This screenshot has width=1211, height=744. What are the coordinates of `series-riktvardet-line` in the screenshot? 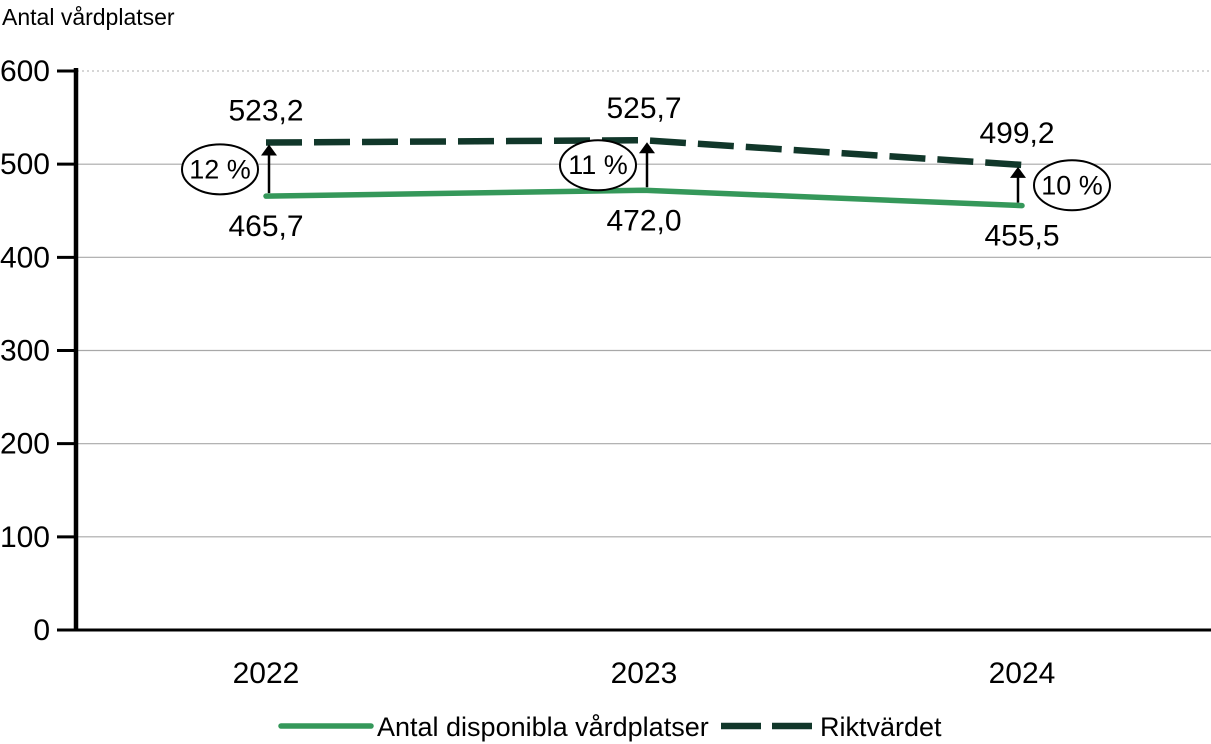 It's located at (644, 152).